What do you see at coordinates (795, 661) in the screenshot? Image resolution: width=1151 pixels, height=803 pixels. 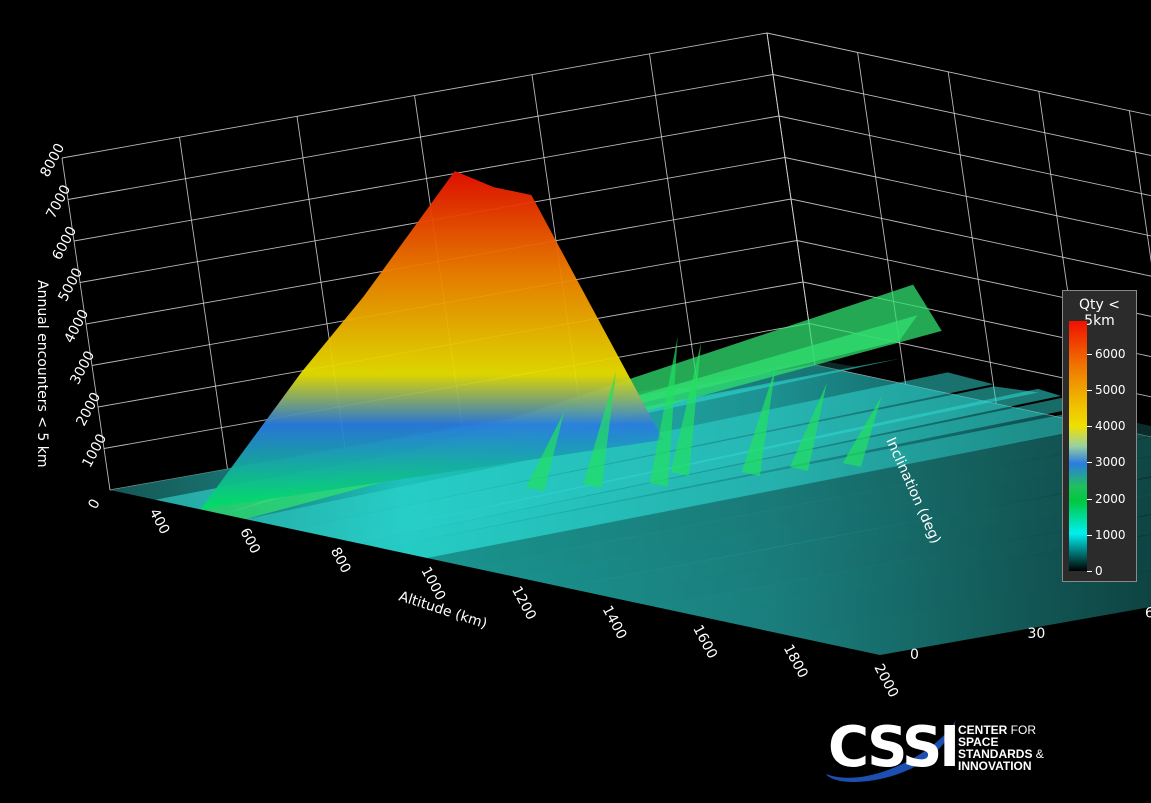 I see `x-tick-label: 1800` at bounding box center [795, 661].